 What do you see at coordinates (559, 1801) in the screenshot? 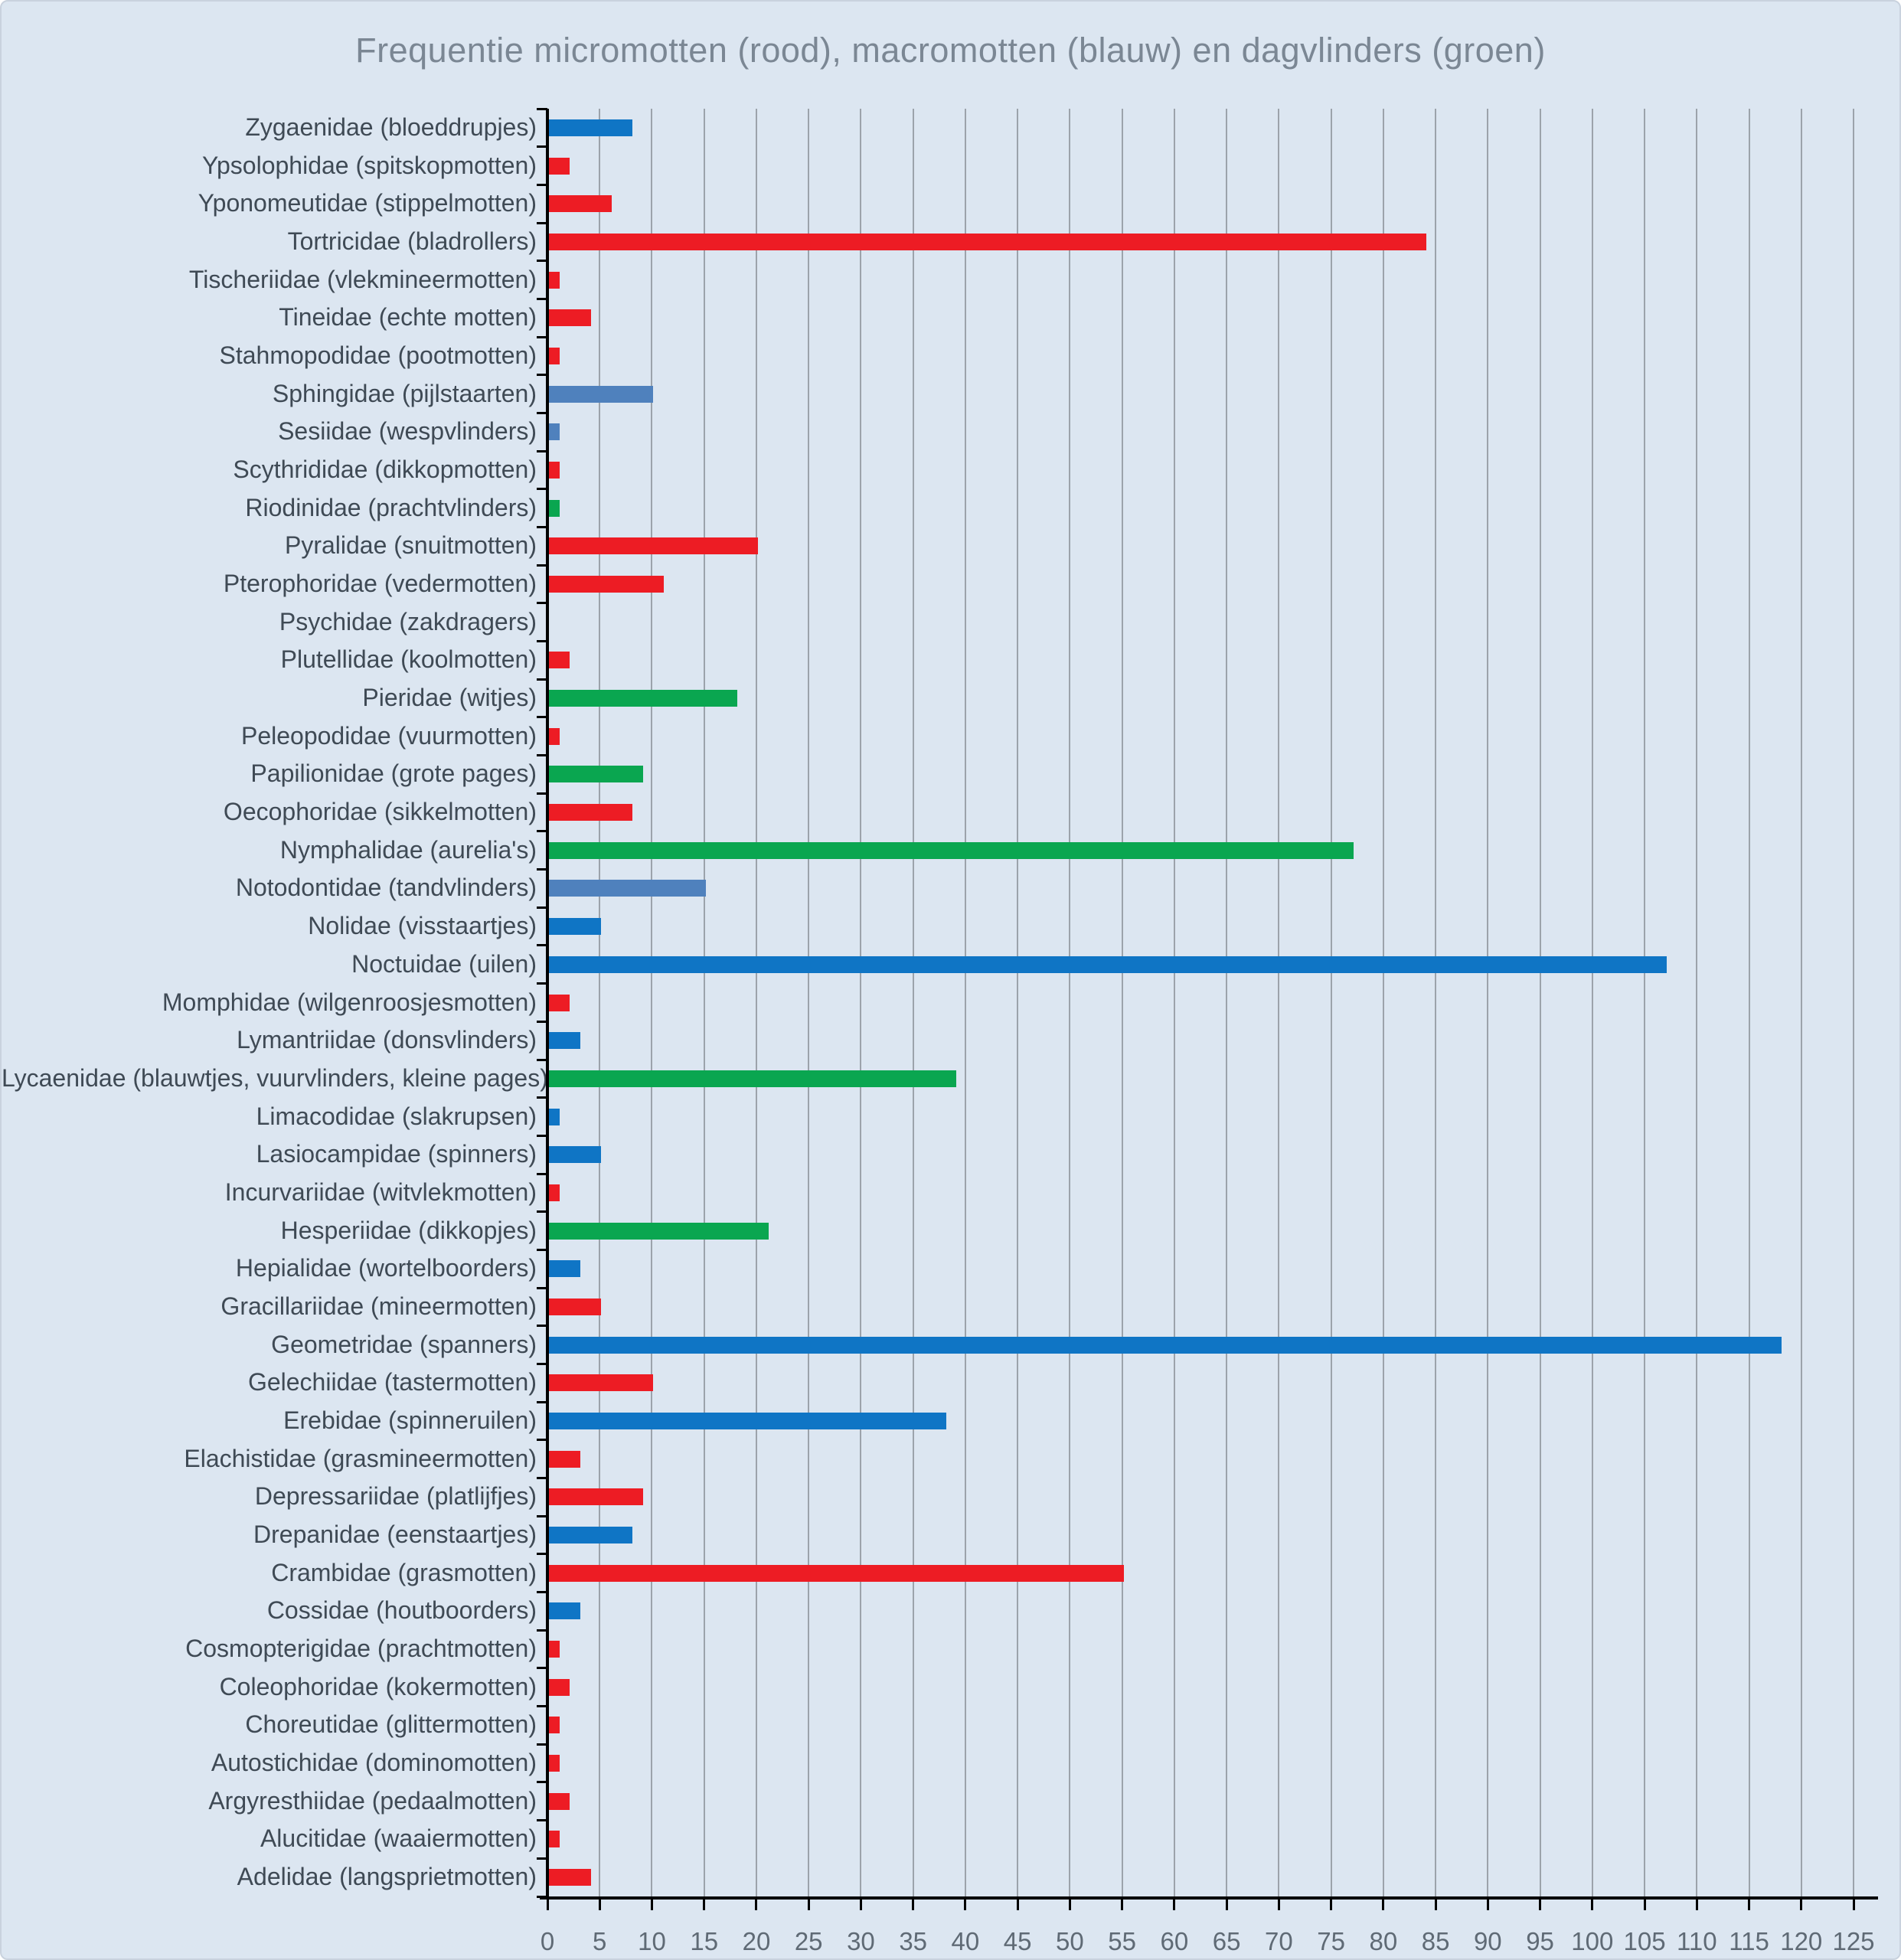
I see `bar-argyresthiidae` at bounding box center [559, 1801].